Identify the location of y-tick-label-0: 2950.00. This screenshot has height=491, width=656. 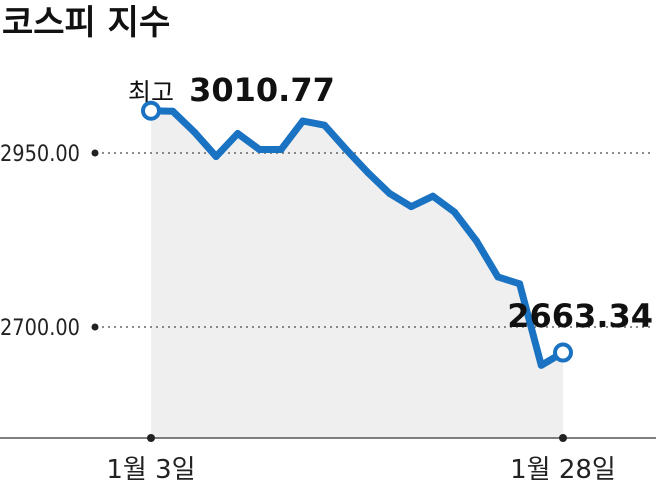
(40, 154).